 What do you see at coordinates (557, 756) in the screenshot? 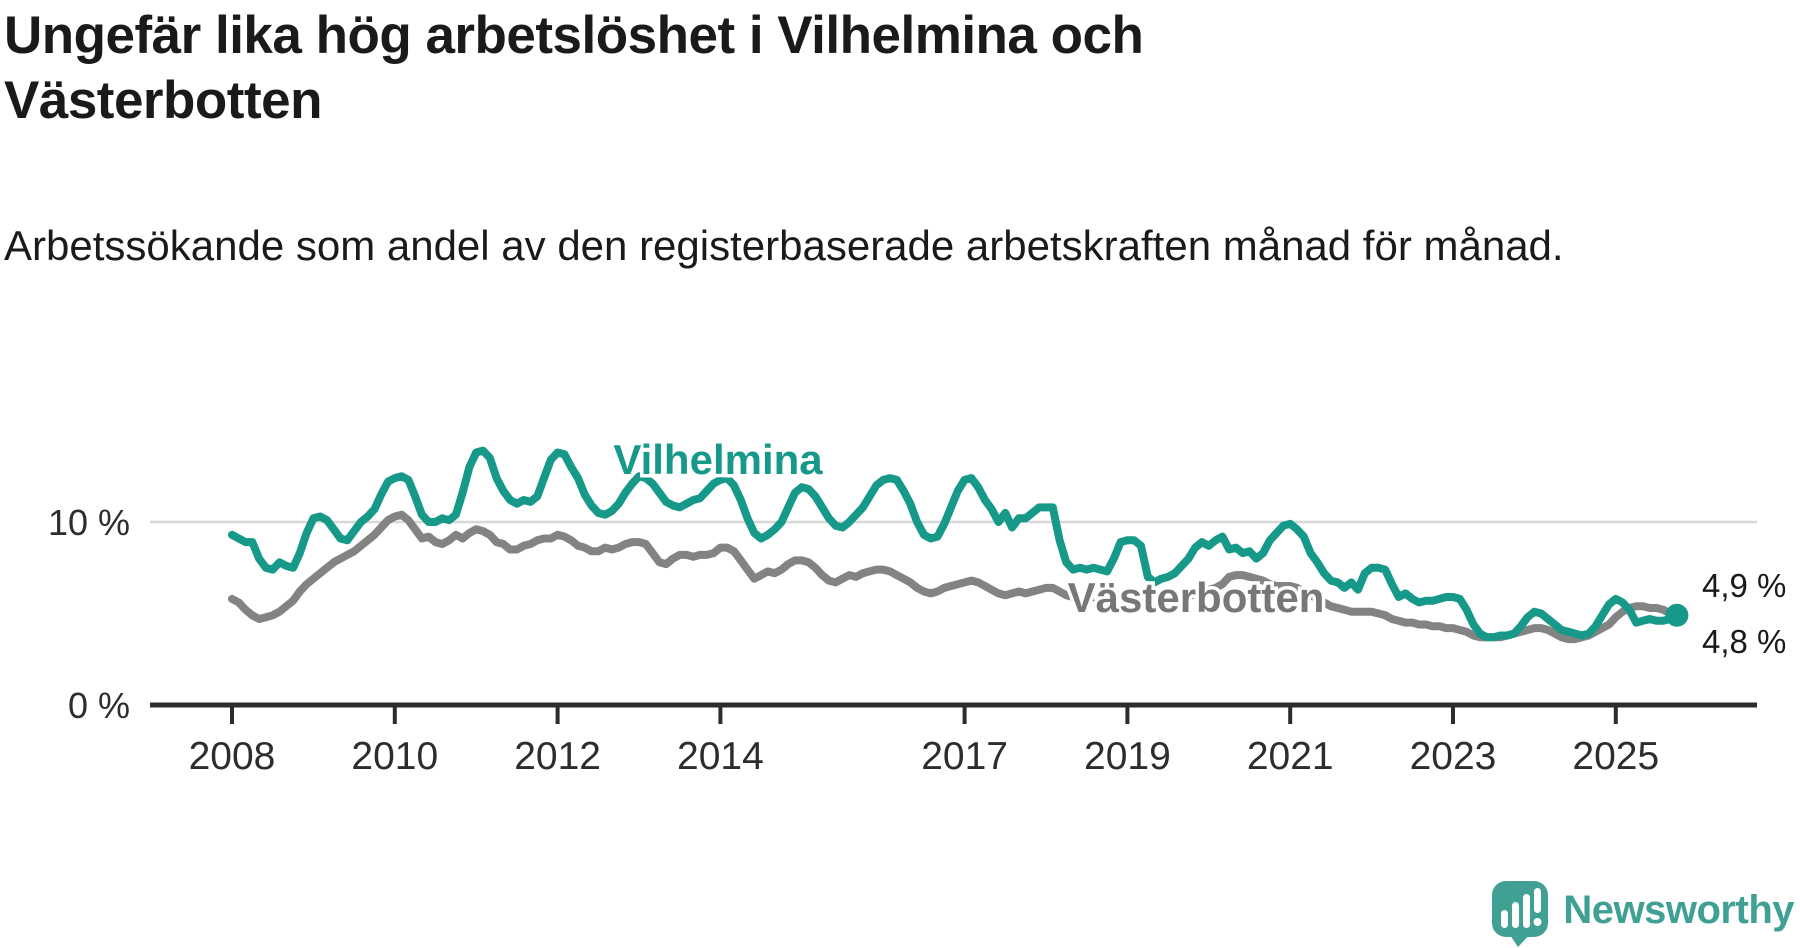
I see `x-axis-tick-label: 2012` at bounding box center [557, 756].